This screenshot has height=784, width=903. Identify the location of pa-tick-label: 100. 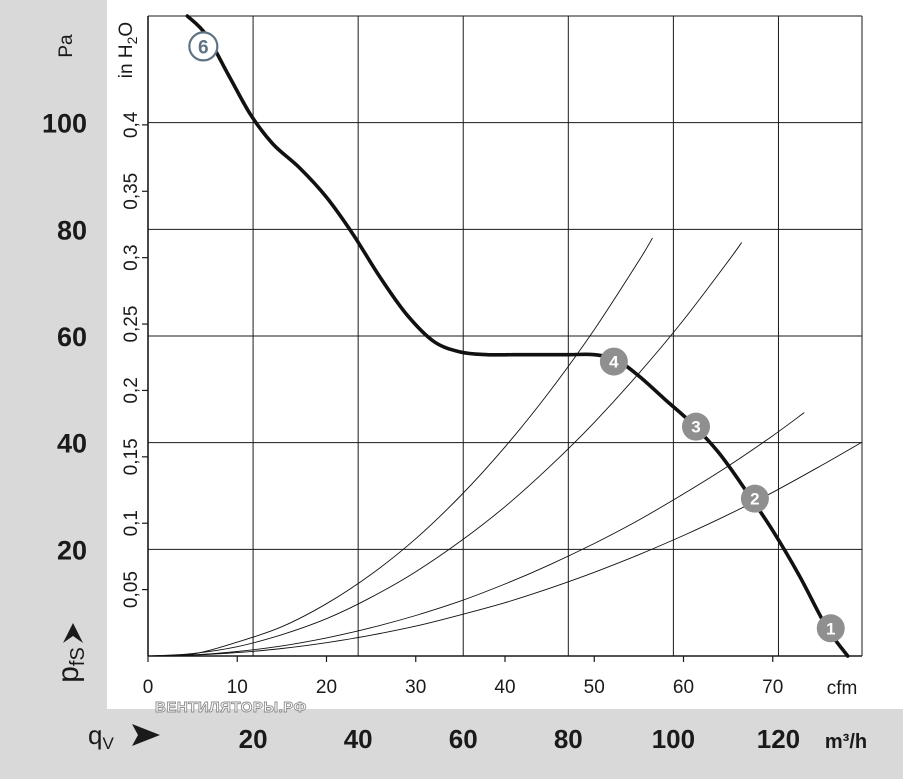
(64, 124).